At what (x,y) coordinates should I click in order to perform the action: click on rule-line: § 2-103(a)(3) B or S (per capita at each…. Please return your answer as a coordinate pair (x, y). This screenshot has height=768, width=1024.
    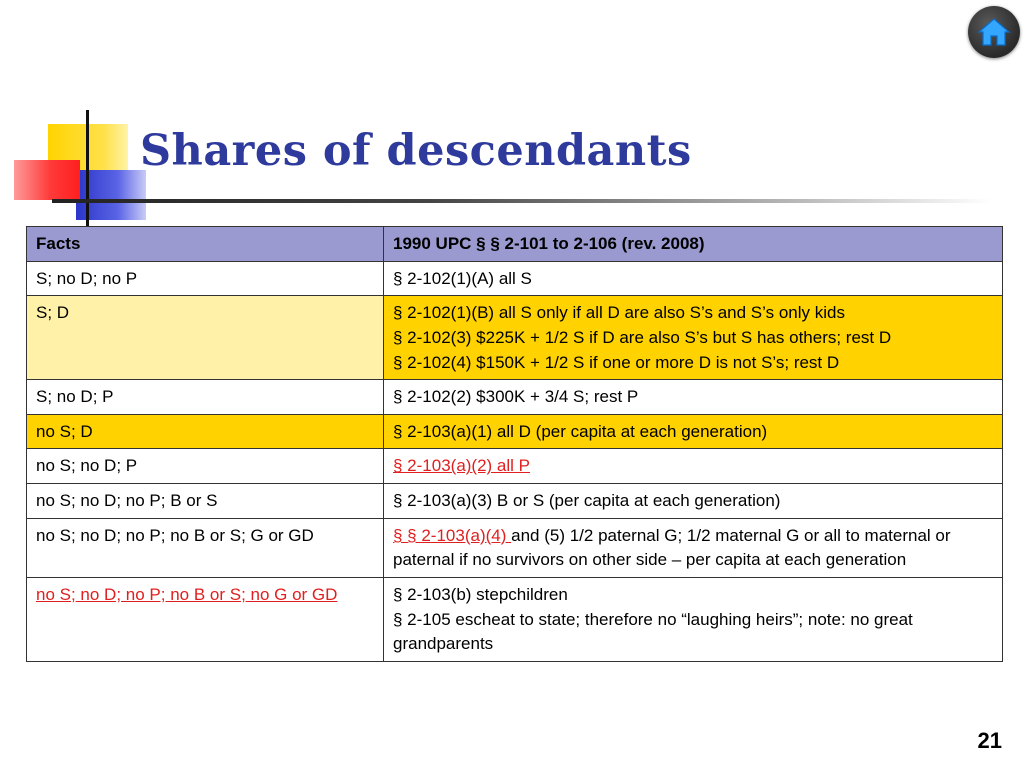
    Looking at the image, I should click on (587, 501).